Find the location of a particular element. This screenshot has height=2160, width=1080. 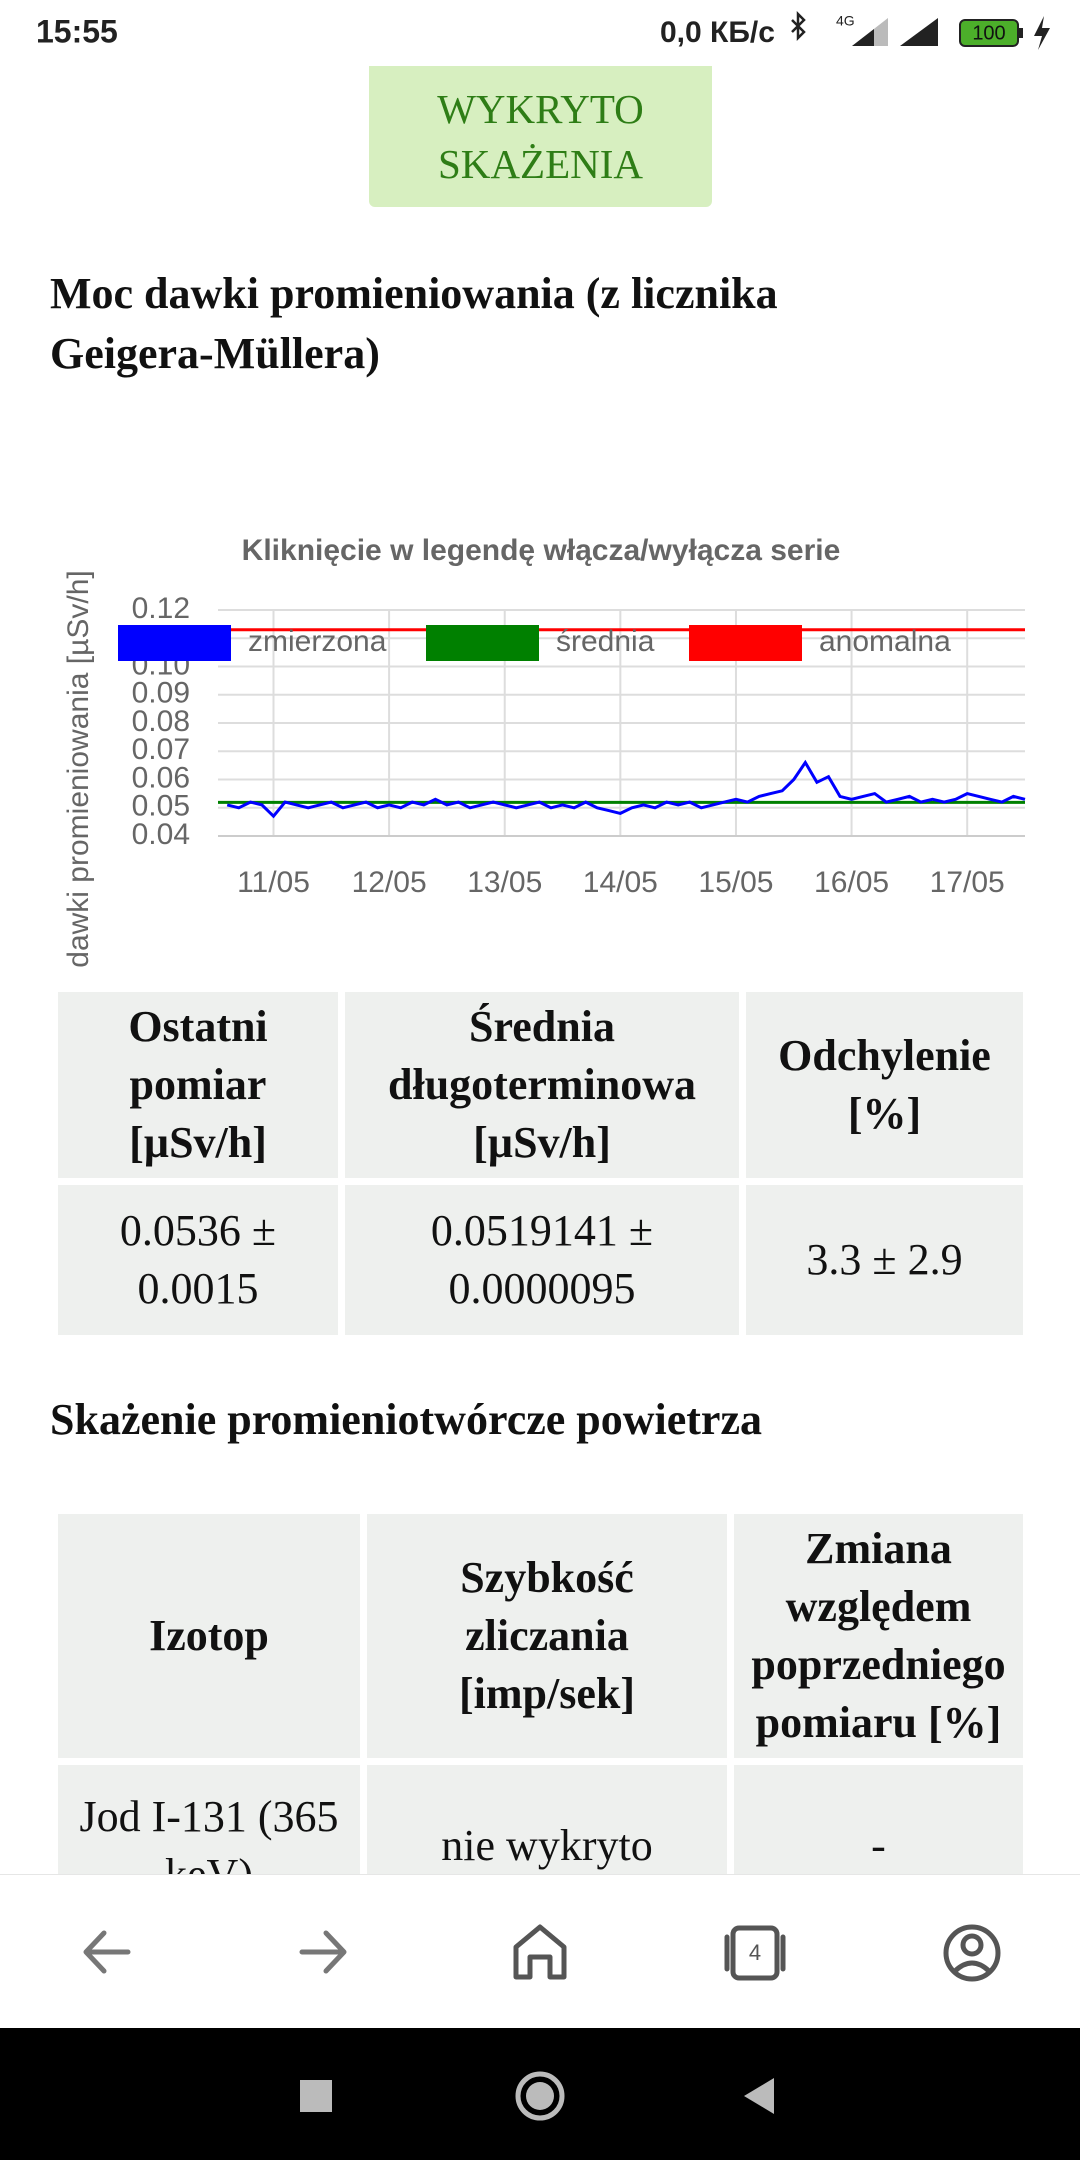

x-tick-label: 16/05 is located at coordinates (851, 882).